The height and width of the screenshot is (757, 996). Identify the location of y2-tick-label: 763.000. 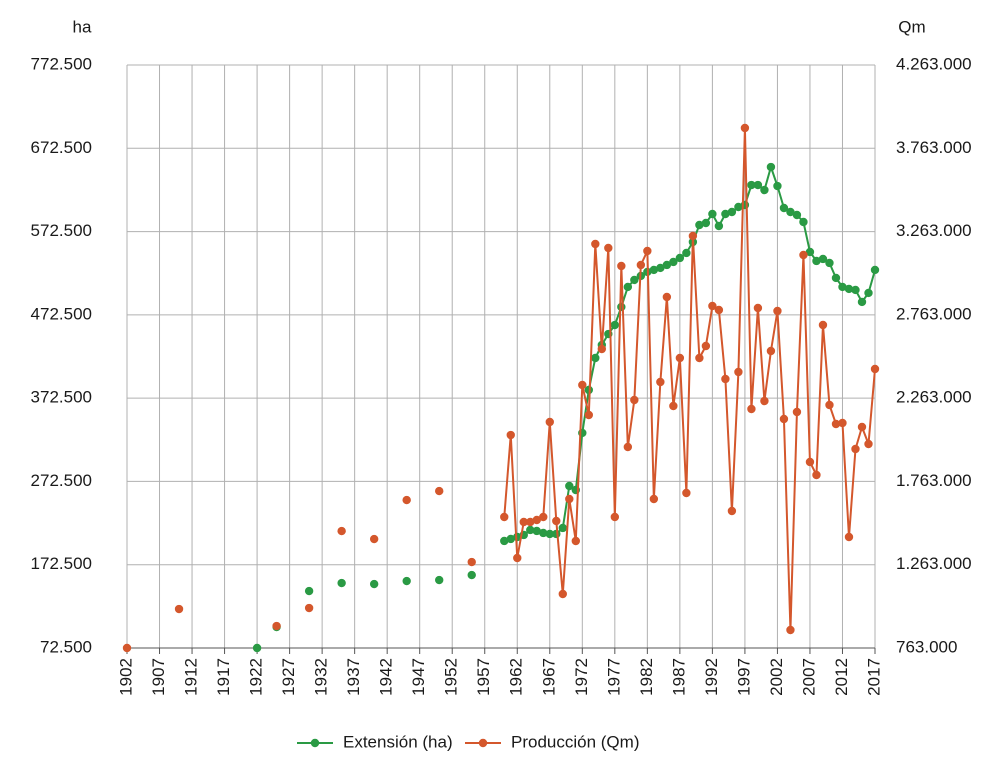
(926, 646).